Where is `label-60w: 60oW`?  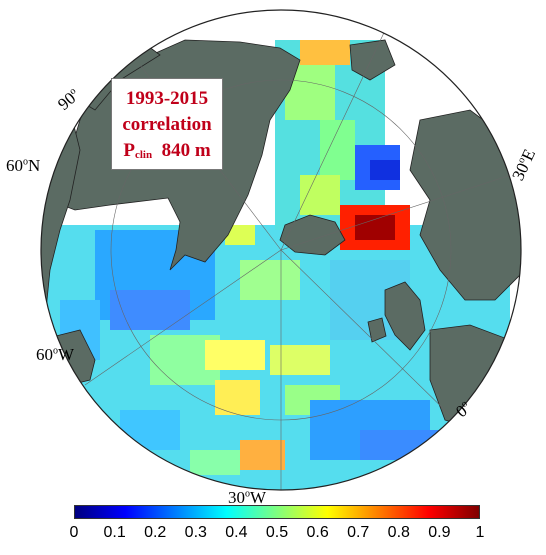
label-60w: 60oW is located at coordinates (55, 355).